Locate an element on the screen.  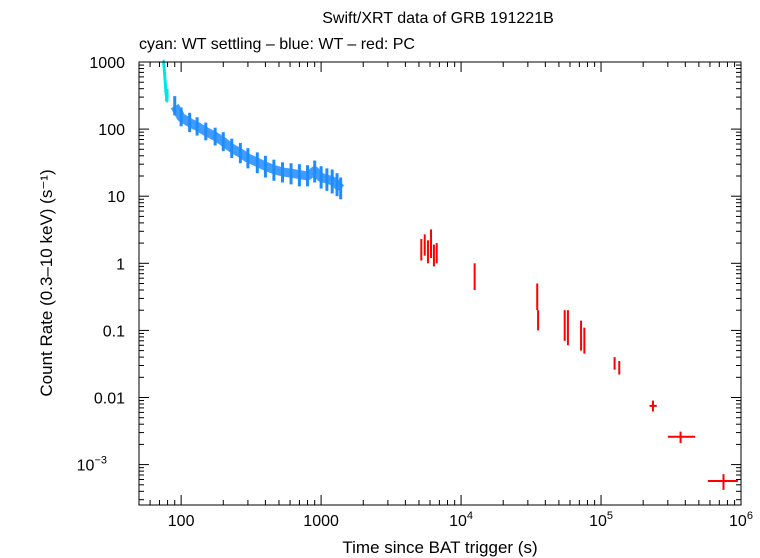
y-tick-label: 0.1 is located at coordinates (114, 331).